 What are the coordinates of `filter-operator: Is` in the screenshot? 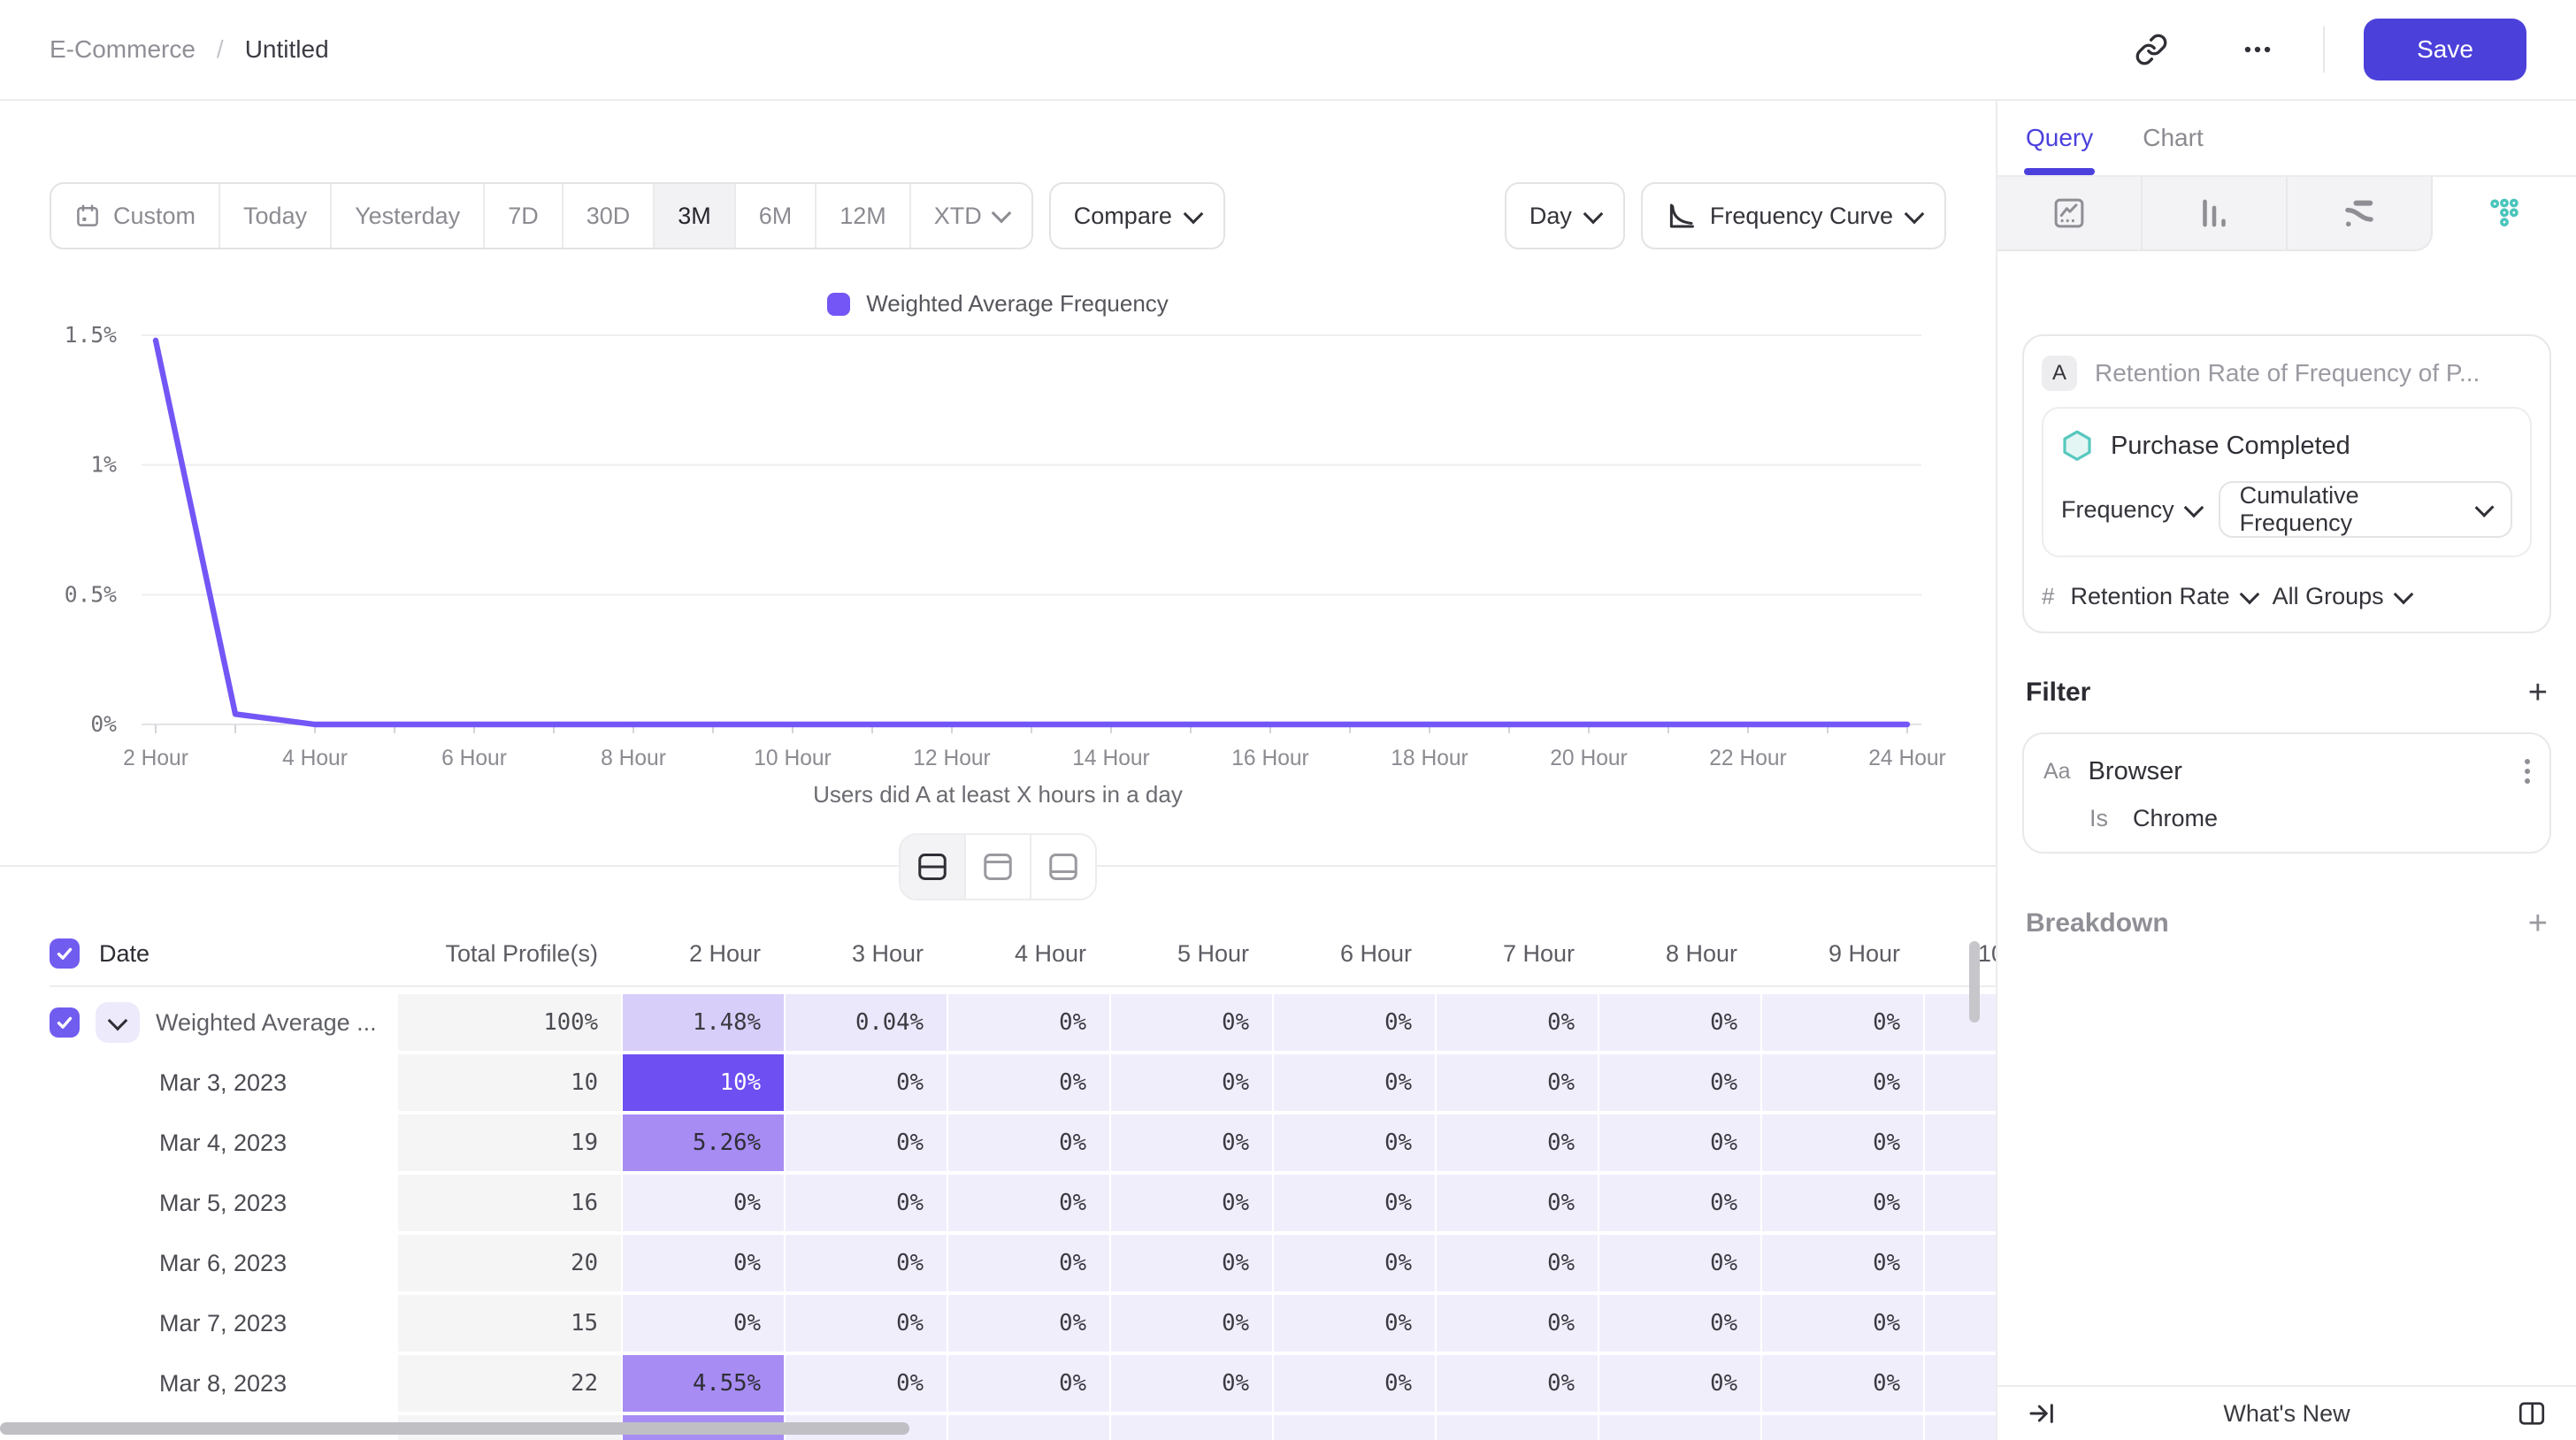 It's located at (2099, 818).